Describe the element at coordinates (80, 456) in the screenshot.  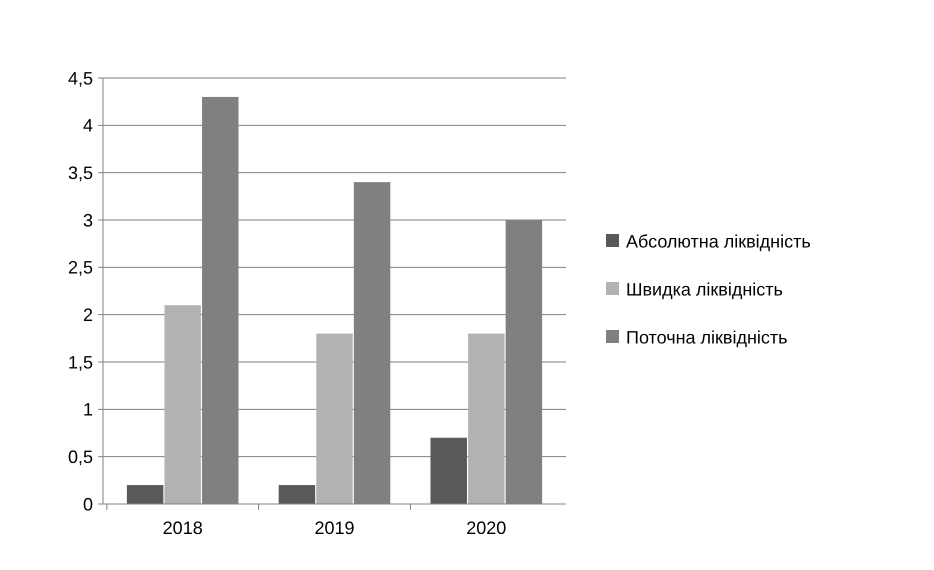
I see `y-tick-label: 0,5` at that location.